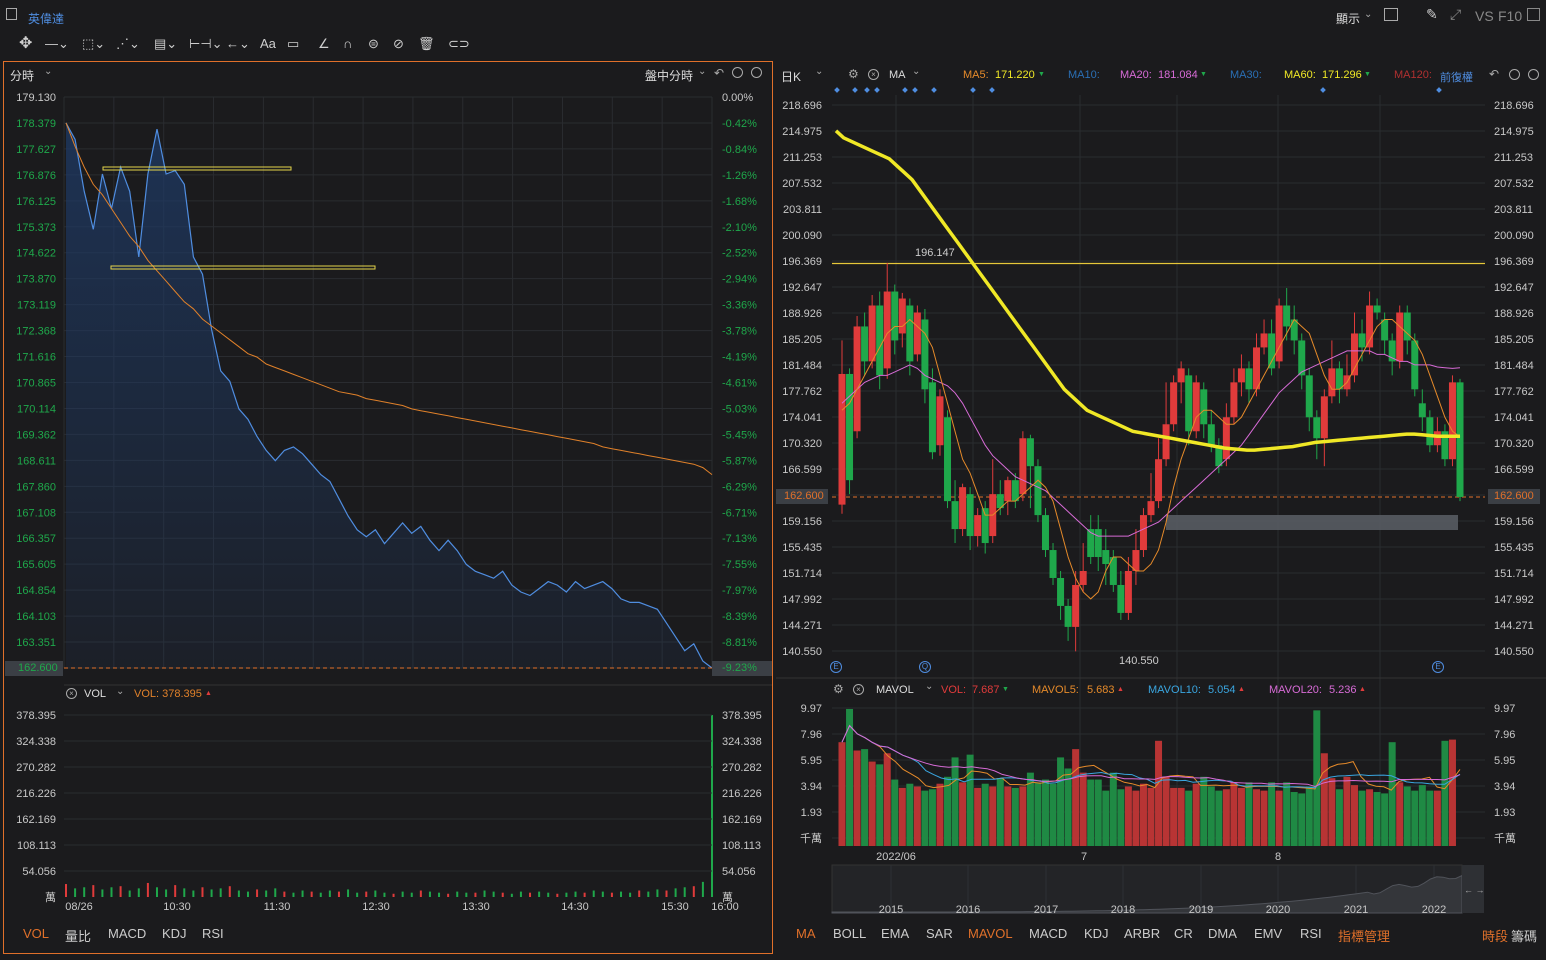 This screenshot has height=960, width=1546. What do you see at coordinates (1364, 936) in the screenshot?
I see `tab-indicator-manage: 指標管理` at bounding box center [1364, 936].